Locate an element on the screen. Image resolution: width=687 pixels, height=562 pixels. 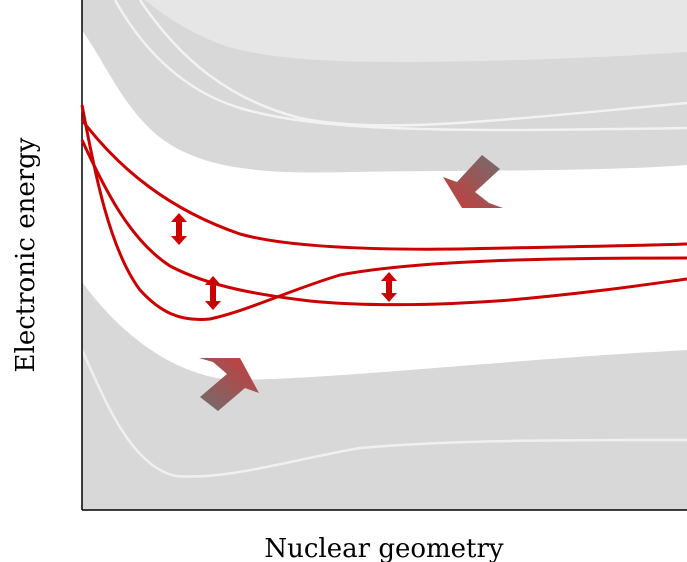
upper-band-top-region is located at coordinates (416, 31).